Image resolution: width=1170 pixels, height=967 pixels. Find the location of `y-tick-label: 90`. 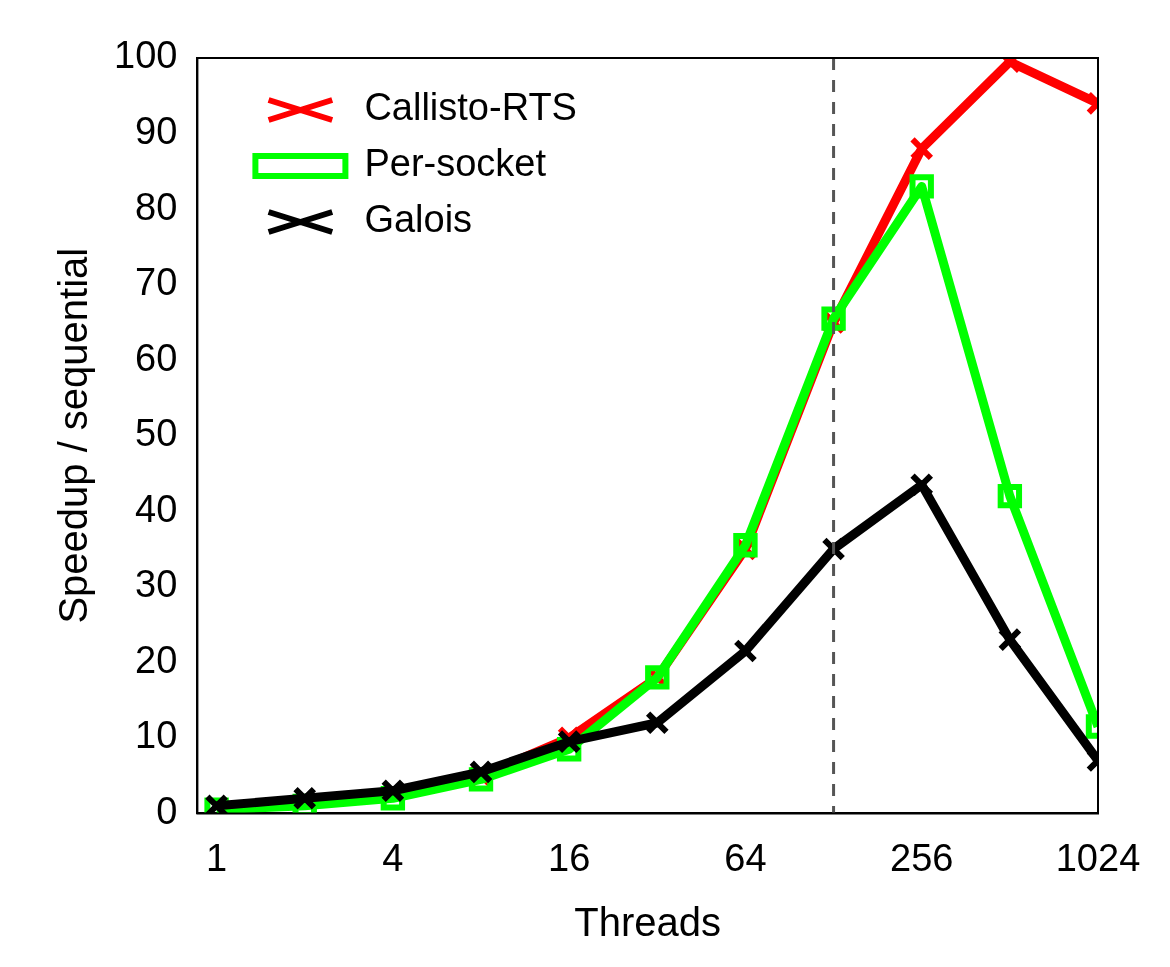

y-tick-label: 90 is located at coordinates (156, 131).